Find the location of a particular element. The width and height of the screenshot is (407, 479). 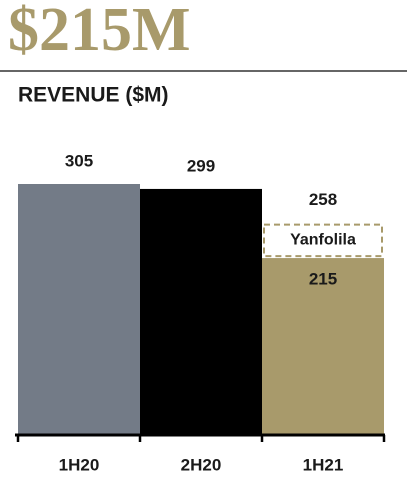

bar-segment is located at coordinates (323, 240).